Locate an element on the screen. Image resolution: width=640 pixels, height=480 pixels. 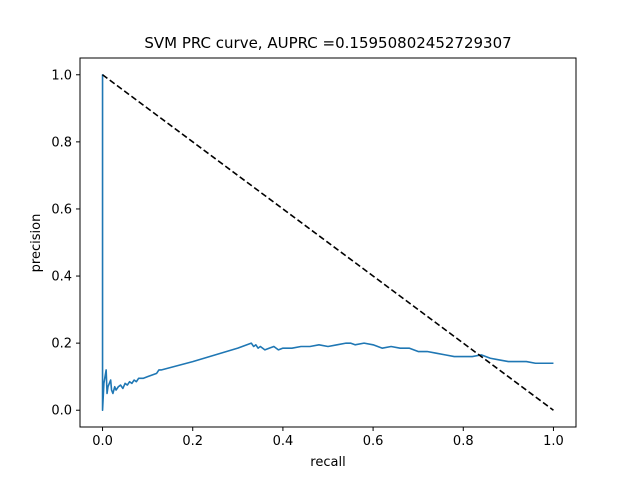
y-tick-label: 0.6 is located at coordinates (61, 209).